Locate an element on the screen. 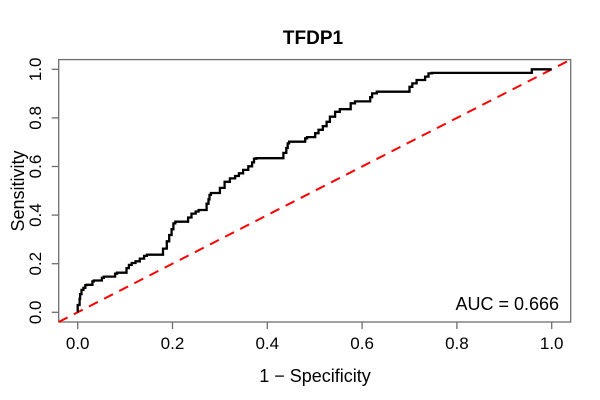 This screenshot has height=400, width=600. y-tick-label: 0.8 is located at coordinates (35, 118).